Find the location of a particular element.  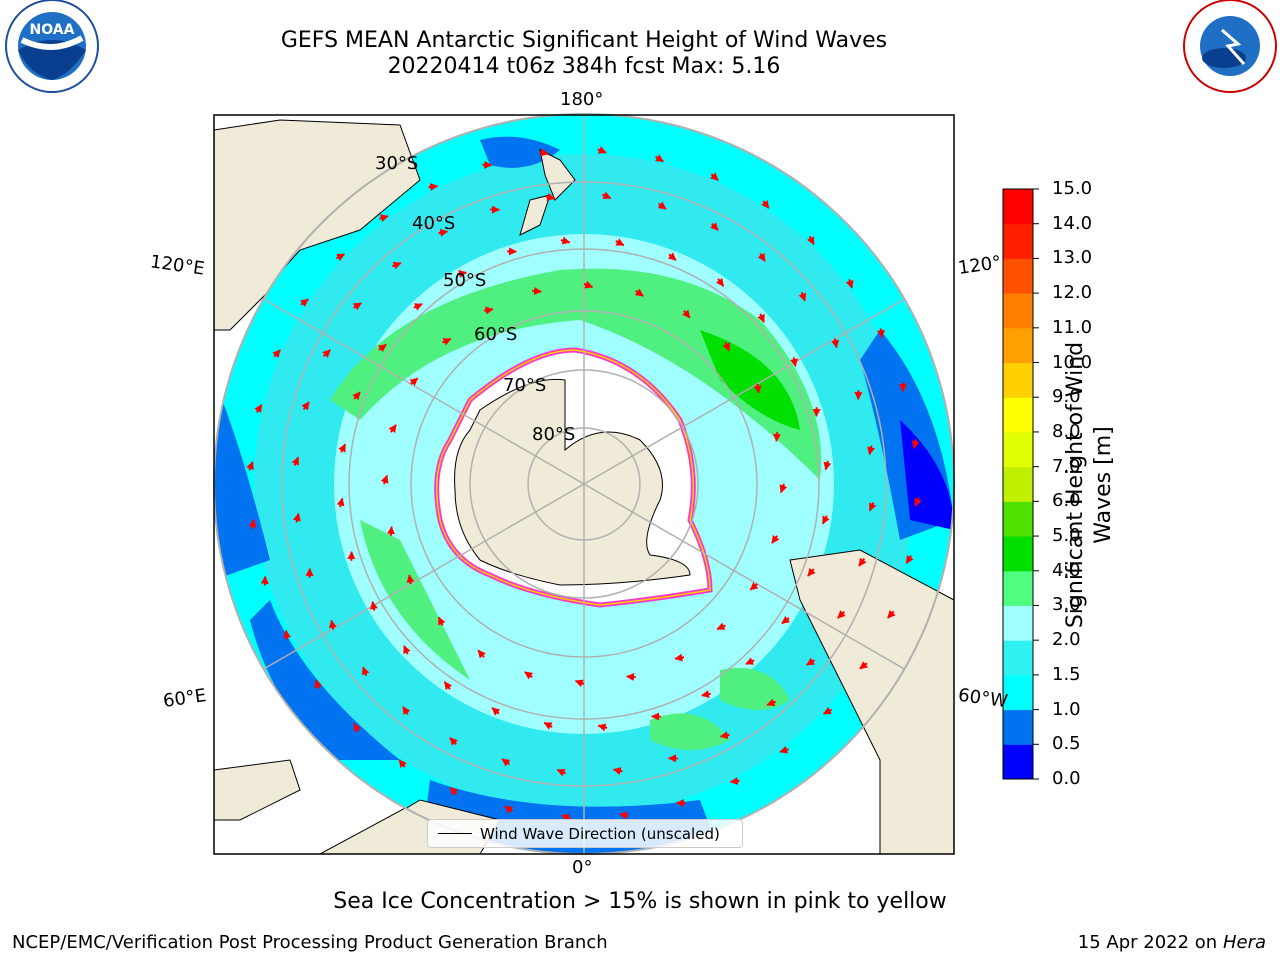

colorbar-tick-label: 10.0 is located at coordinates (1072, 362).